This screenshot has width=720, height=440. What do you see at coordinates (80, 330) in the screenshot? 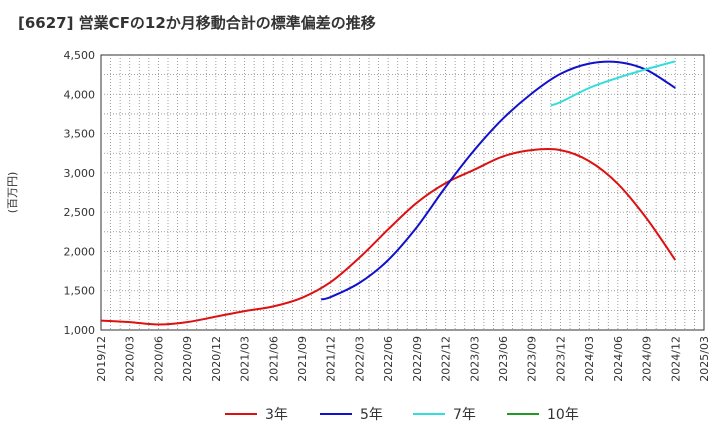
I see `y-tick-label: 1,000` at bounding box center [80, 330].